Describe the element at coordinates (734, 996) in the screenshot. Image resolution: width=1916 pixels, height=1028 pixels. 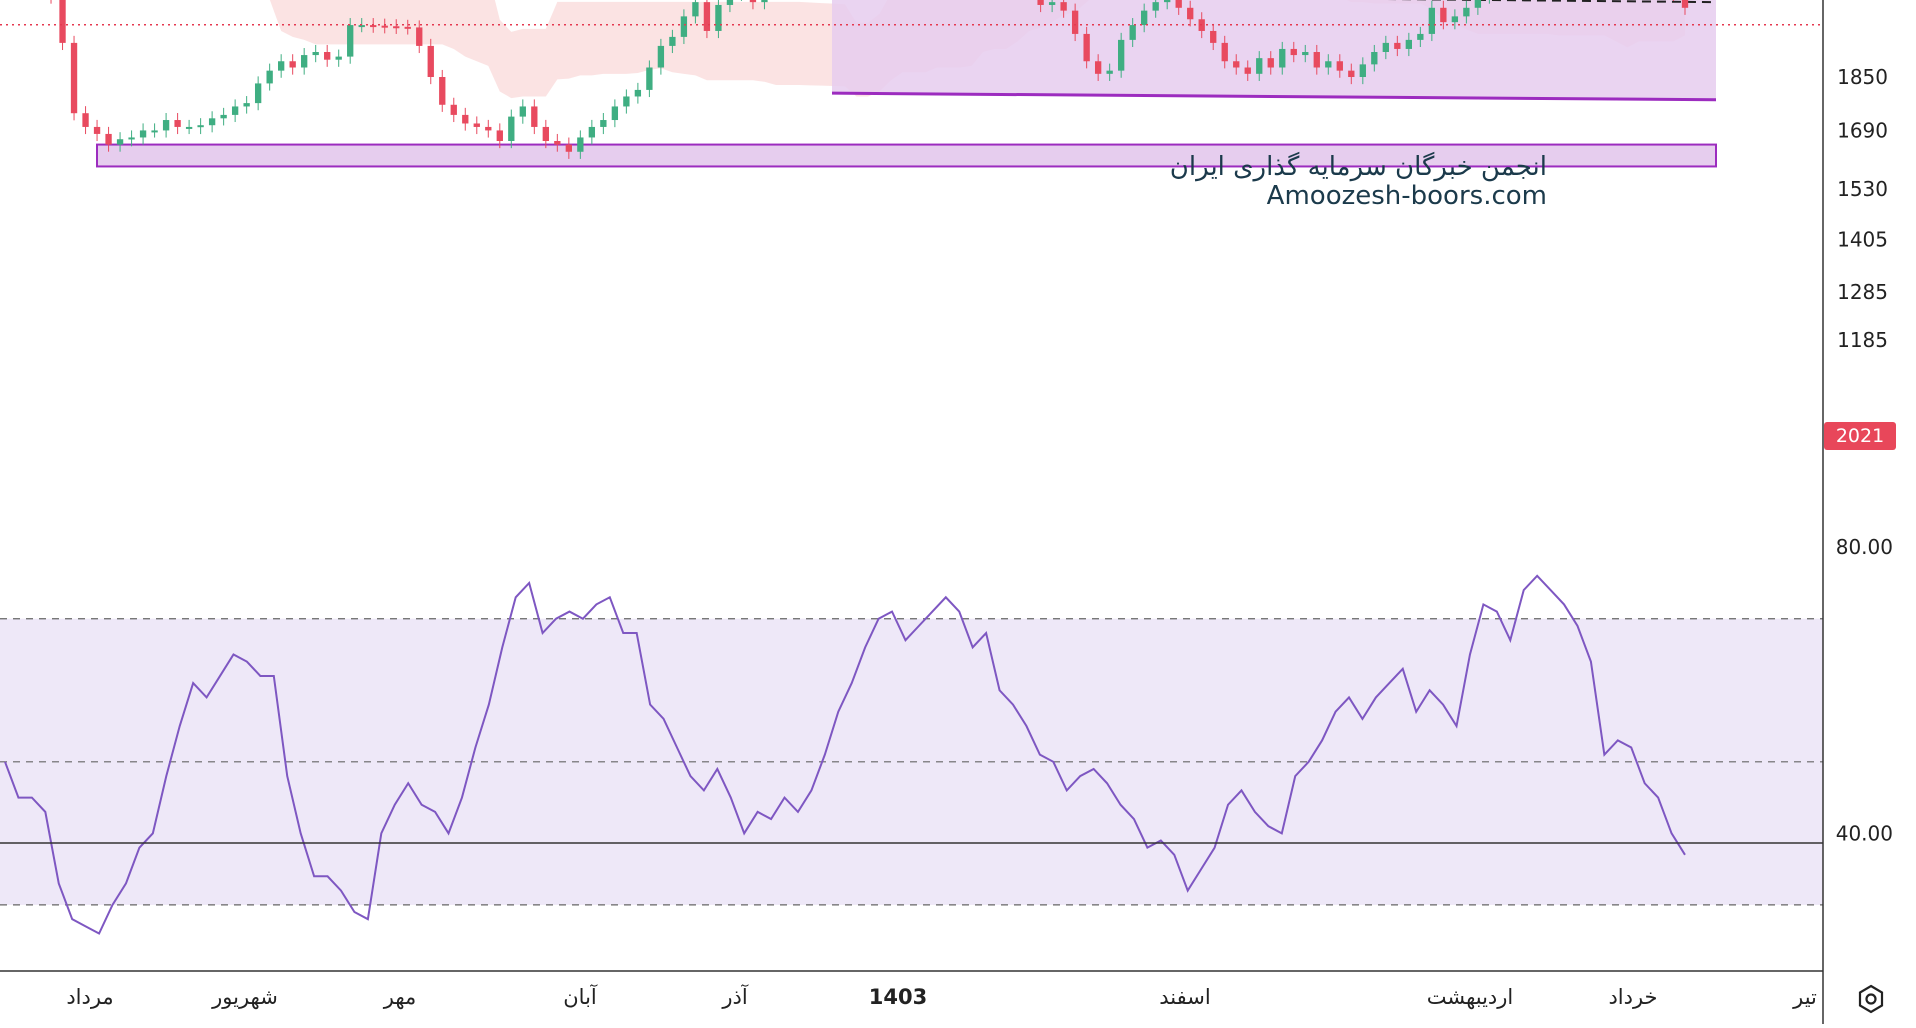
I see `x-tick-label: آذر` at that location.